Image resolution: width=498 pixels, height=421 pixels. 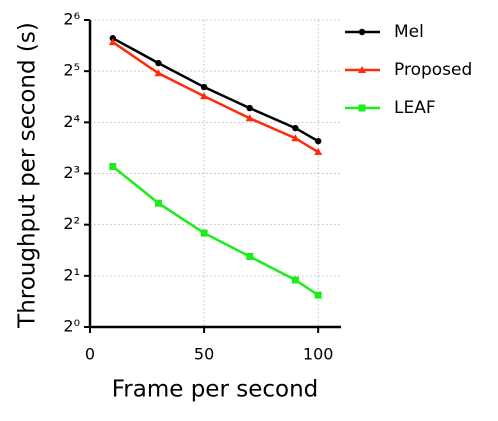 I want to click on y-tick-label: 2⁵, so click(x=71, y=70).